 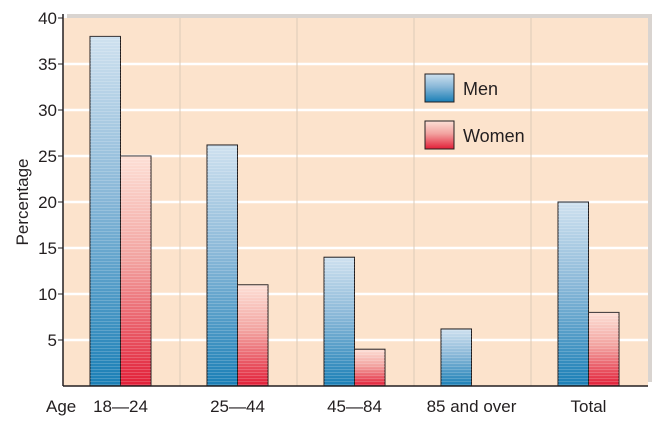 I want to click on y-tick-label: 15, so click(x=47, y=248).